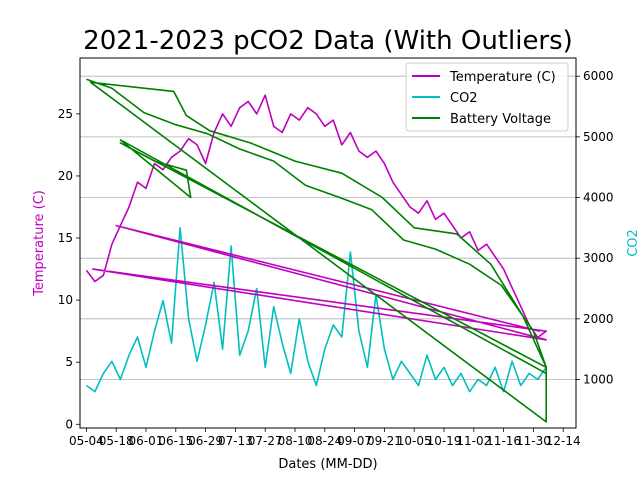 The width and height of the screenshot is (640, 480). Describe the element at coordinates (65, 114) in the screenshot. I see `y-left-tick-label: 25` at that location.